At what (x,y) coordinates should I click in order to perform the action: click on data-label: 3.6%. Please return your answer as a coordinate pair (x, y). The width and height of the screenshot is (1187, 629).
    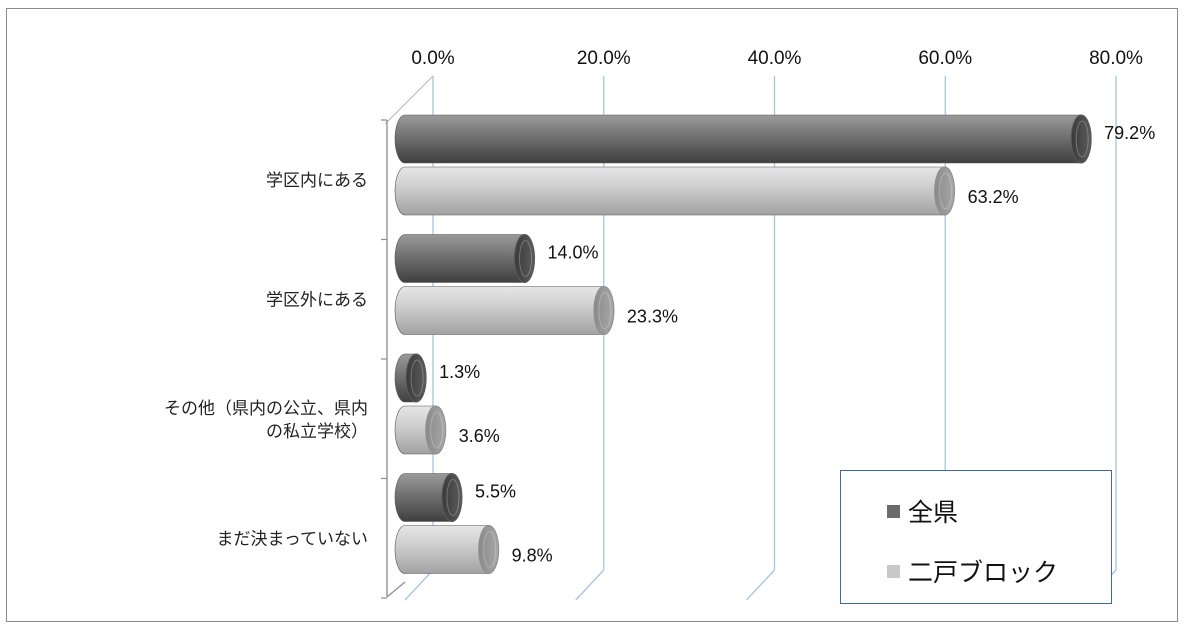
    Looking at the image, I should click on (479, 436).